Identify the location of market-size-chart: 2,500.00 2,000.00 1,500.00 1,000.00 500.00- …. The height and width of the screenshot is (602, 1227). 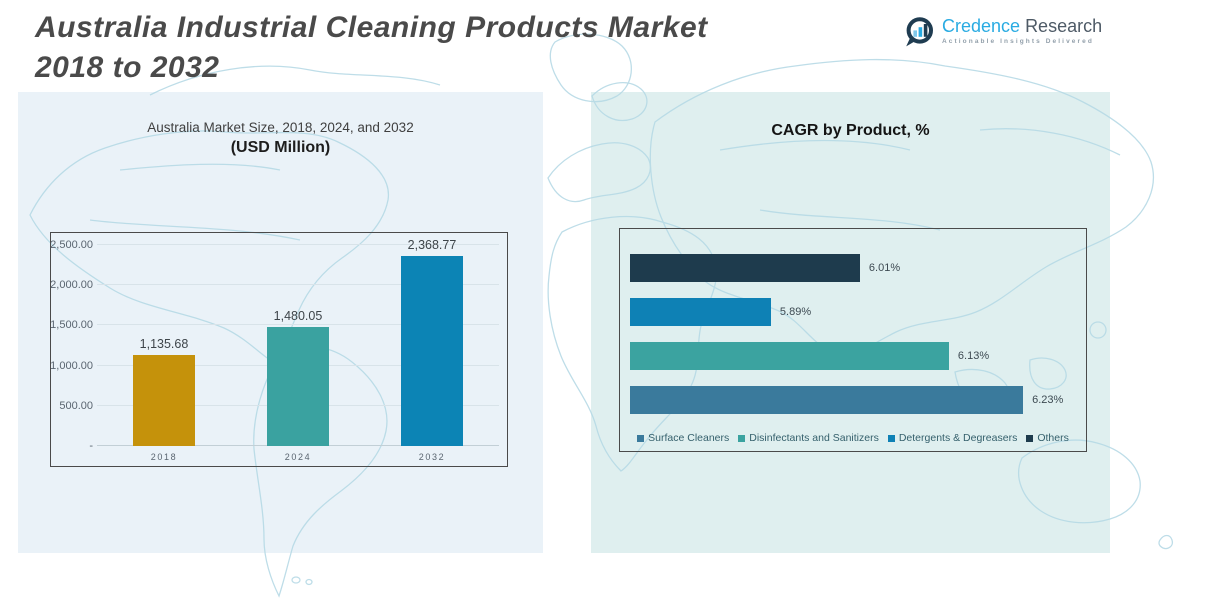
(279, 349).